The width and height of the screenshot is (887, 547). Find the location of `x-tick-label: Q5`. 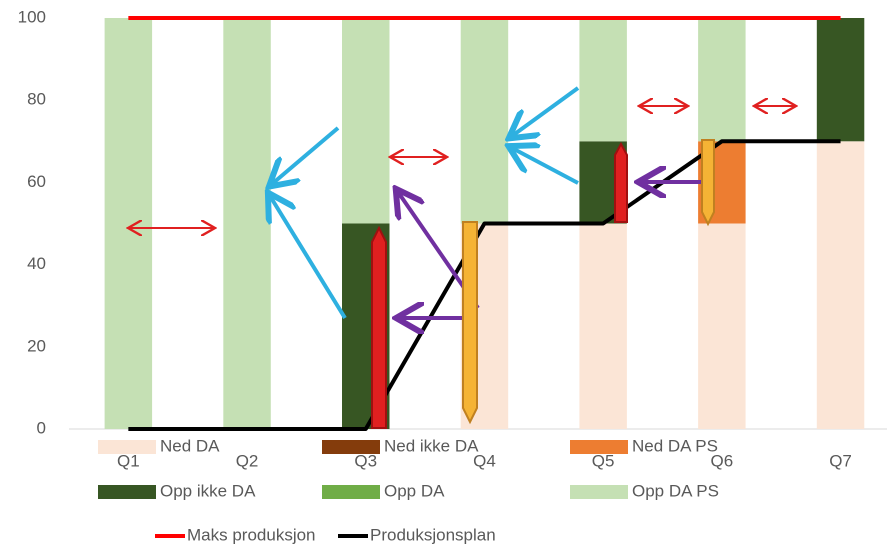

x-tick-label: Q5 is located at coordinates (603, 460).